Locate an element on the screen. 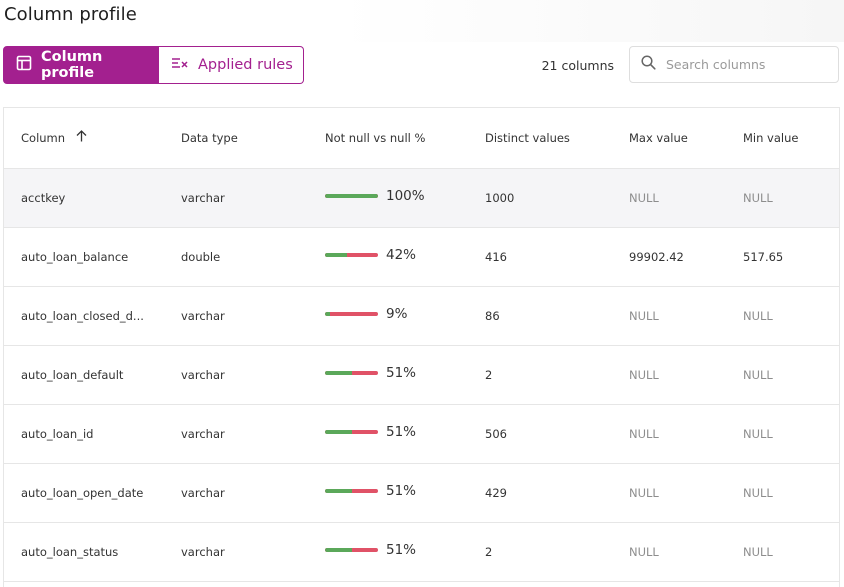 This screenshot has height=587, width=844. page-title: Column profile is located at coordinates (70, 14).